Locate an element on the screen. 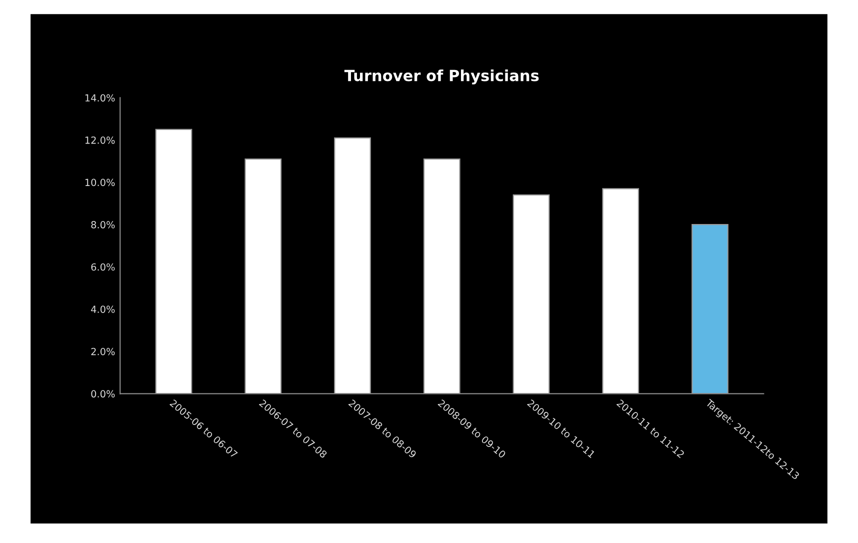  y-tick-label: 4.0% is located at coordinates (103, 309).